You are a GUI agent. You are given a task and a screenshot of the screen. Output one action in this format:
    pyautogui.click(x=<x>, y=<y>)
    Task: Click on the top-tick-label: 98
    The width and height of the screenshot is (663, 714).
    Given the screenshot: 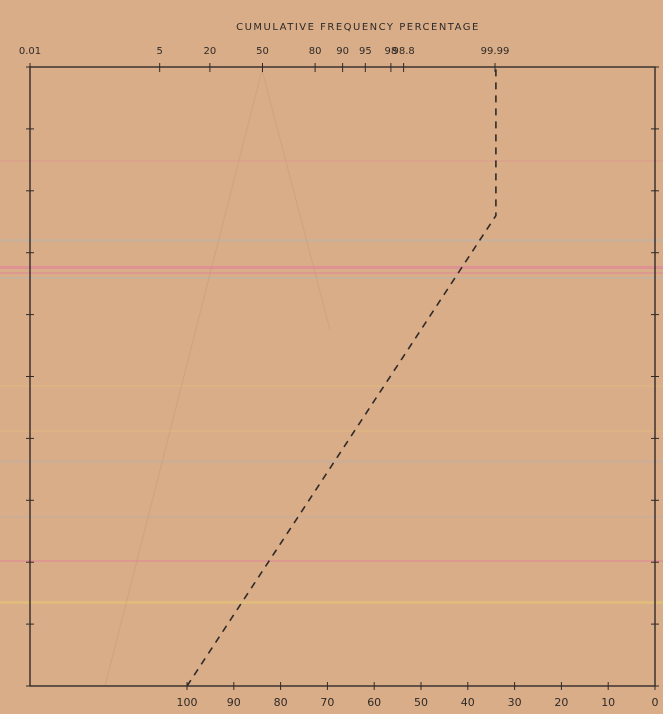 What is the action you would take?
    pyautogui.click(x=391, y=51)
    